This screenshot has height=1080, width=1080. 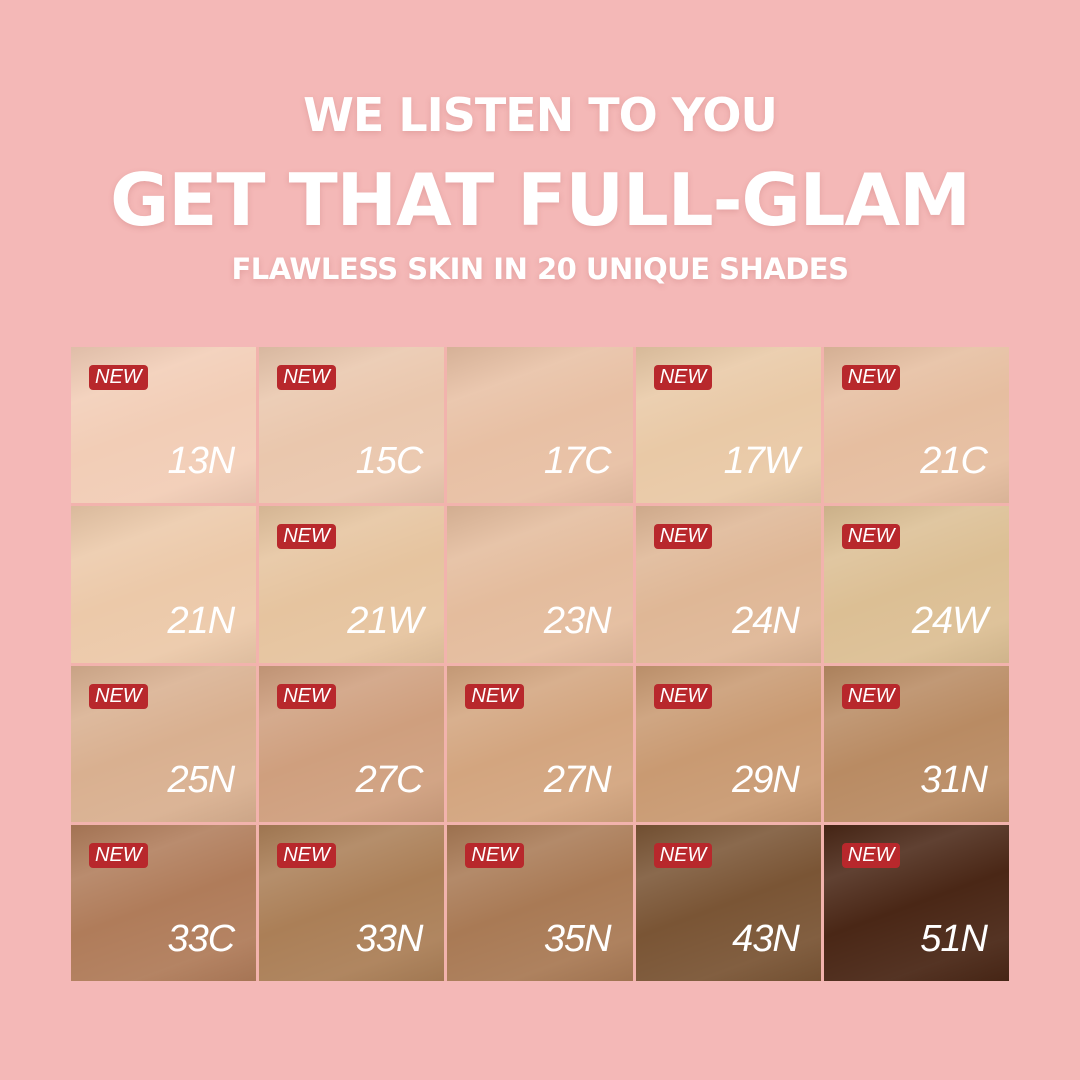 I want to click on shade-name: 25N, so click(x=201, y=779).